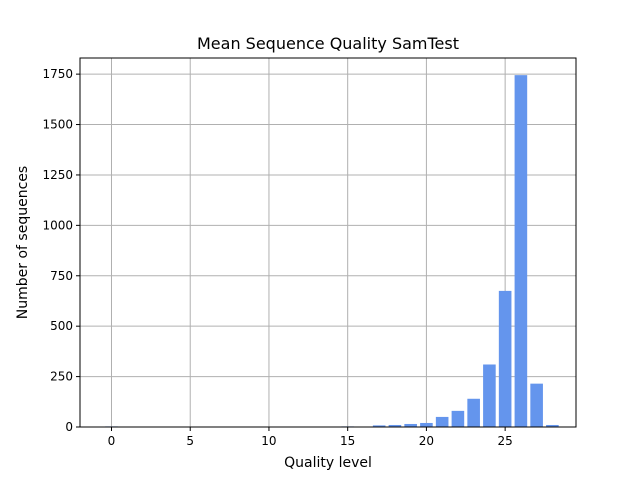 The height and width of the screenshot is (480, 640). I want to click on y-tick-label: 750, so click(61, 276).